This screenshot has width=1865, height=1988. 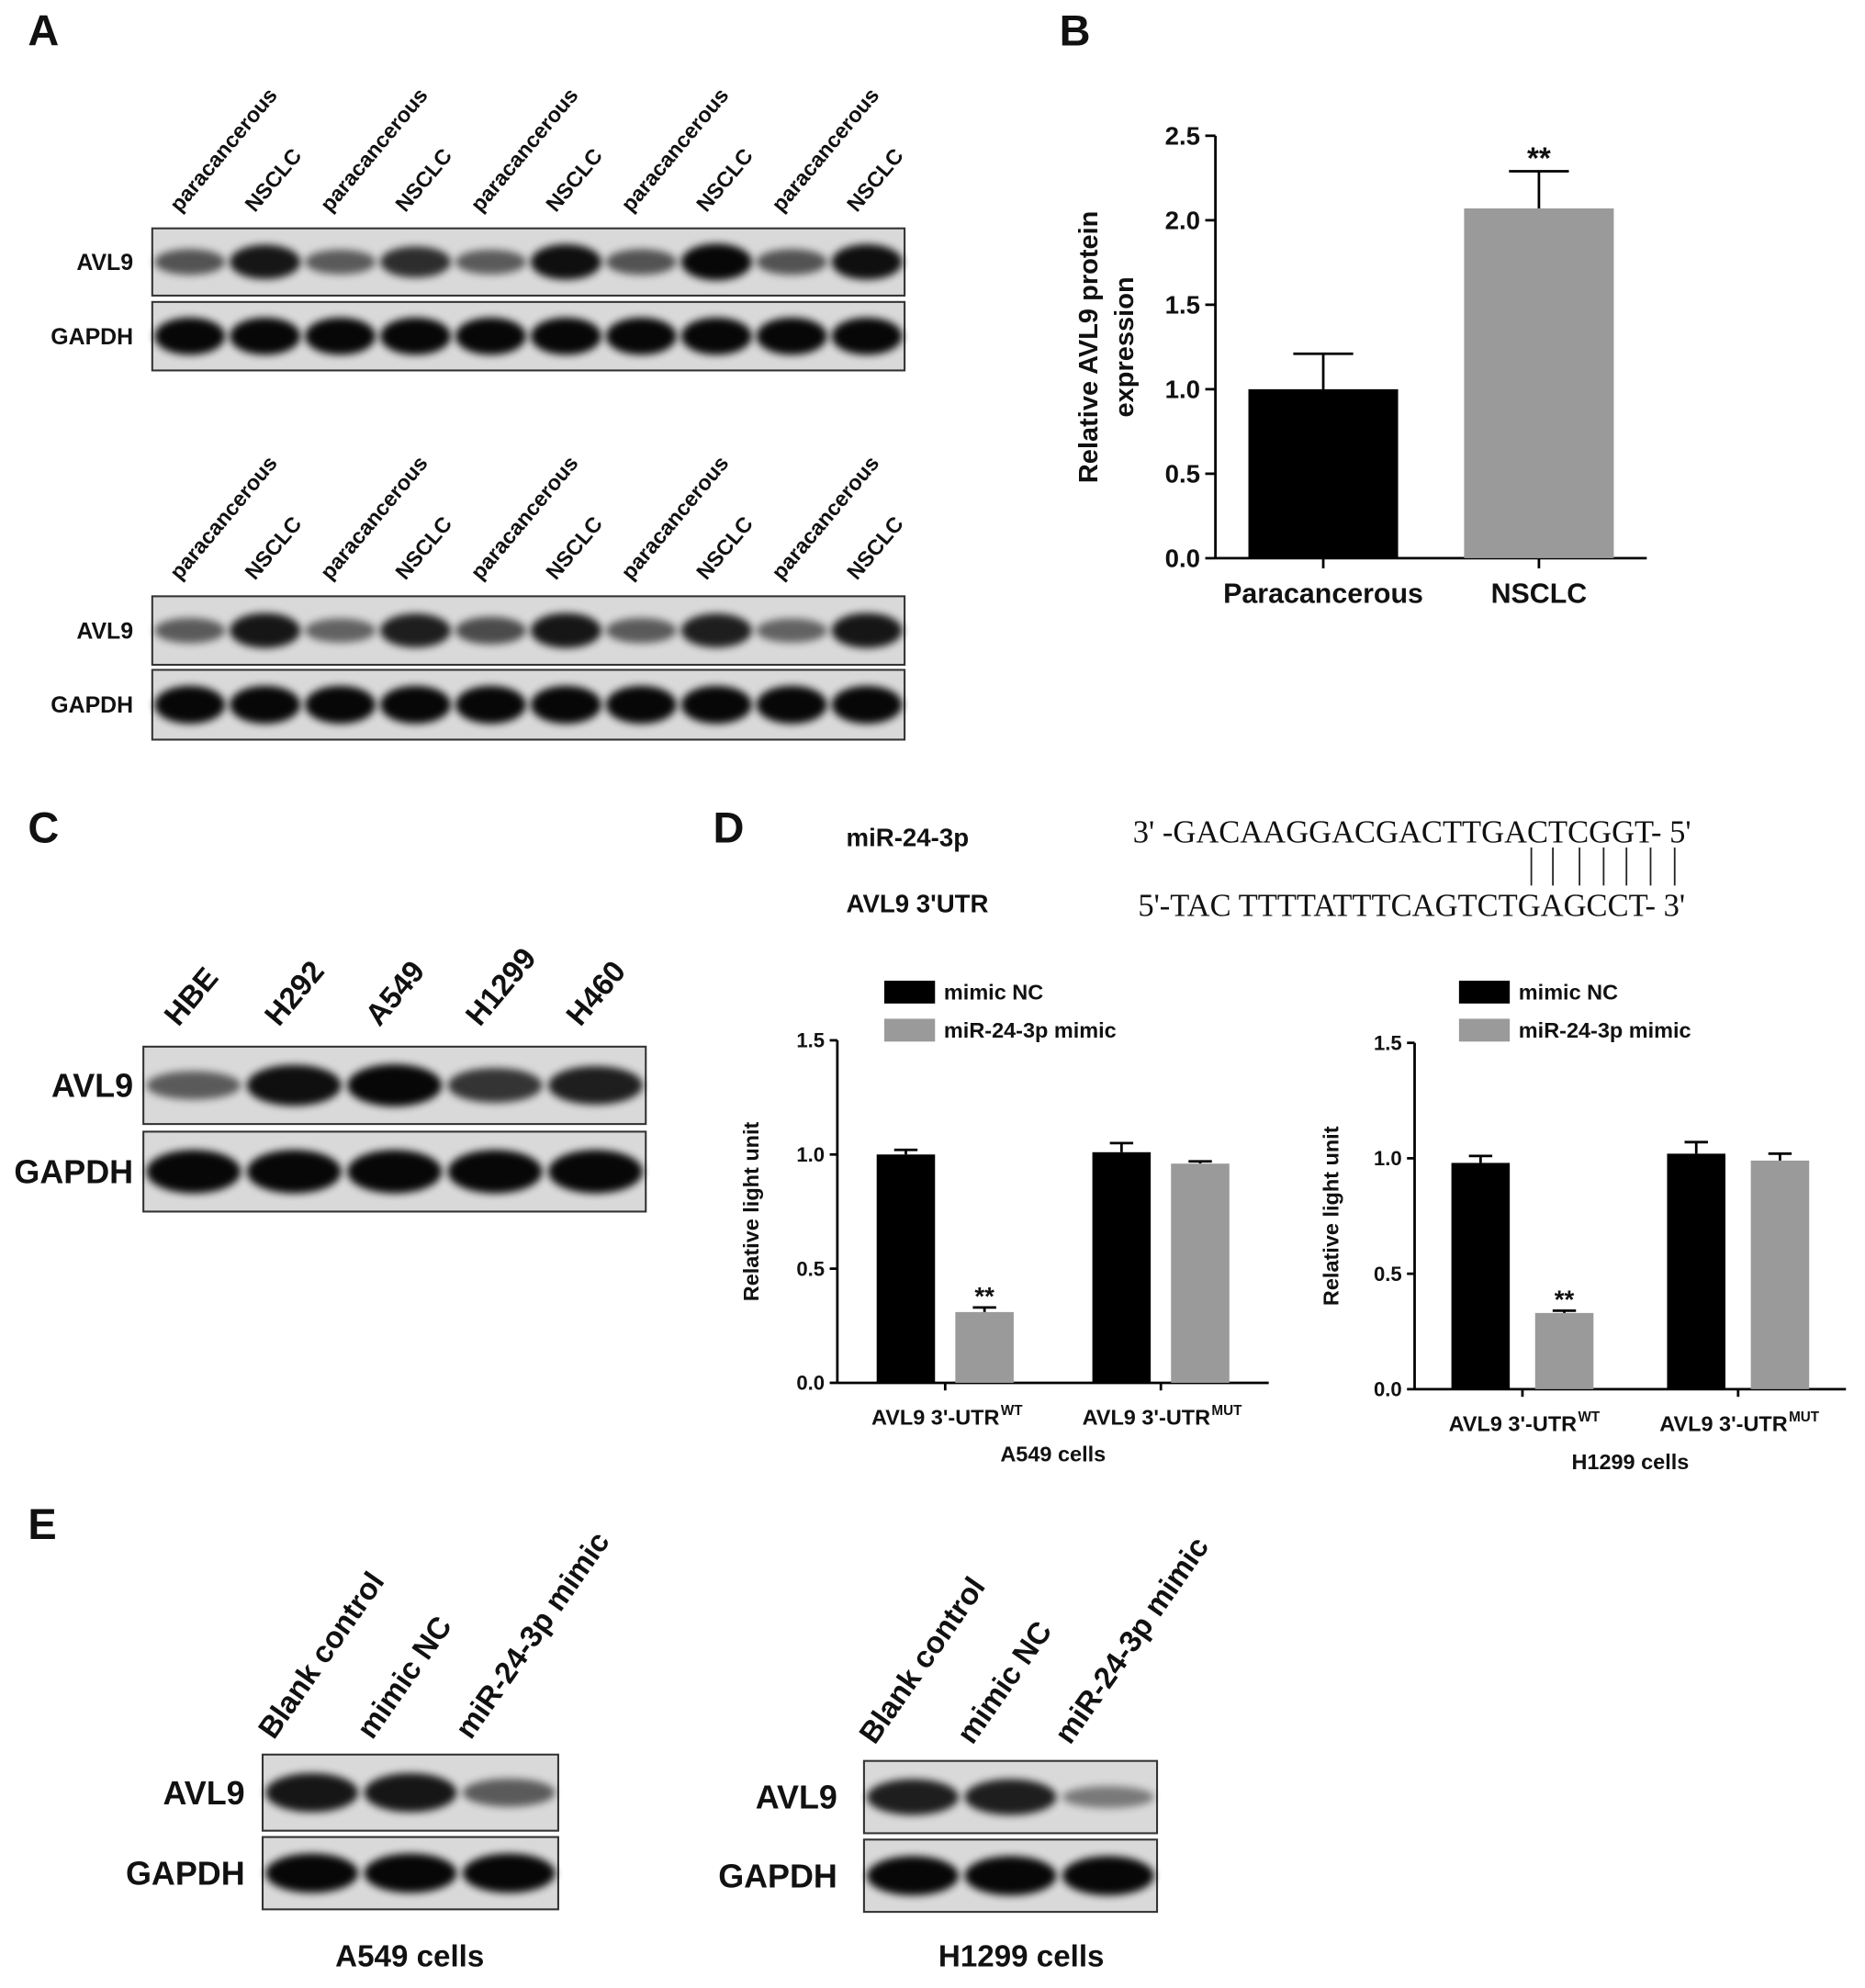 What do you see at coordinates (1539, 594) in the screenshot?
I see `x-tick-label: NSCLC` at bounding box center [1539, 594].